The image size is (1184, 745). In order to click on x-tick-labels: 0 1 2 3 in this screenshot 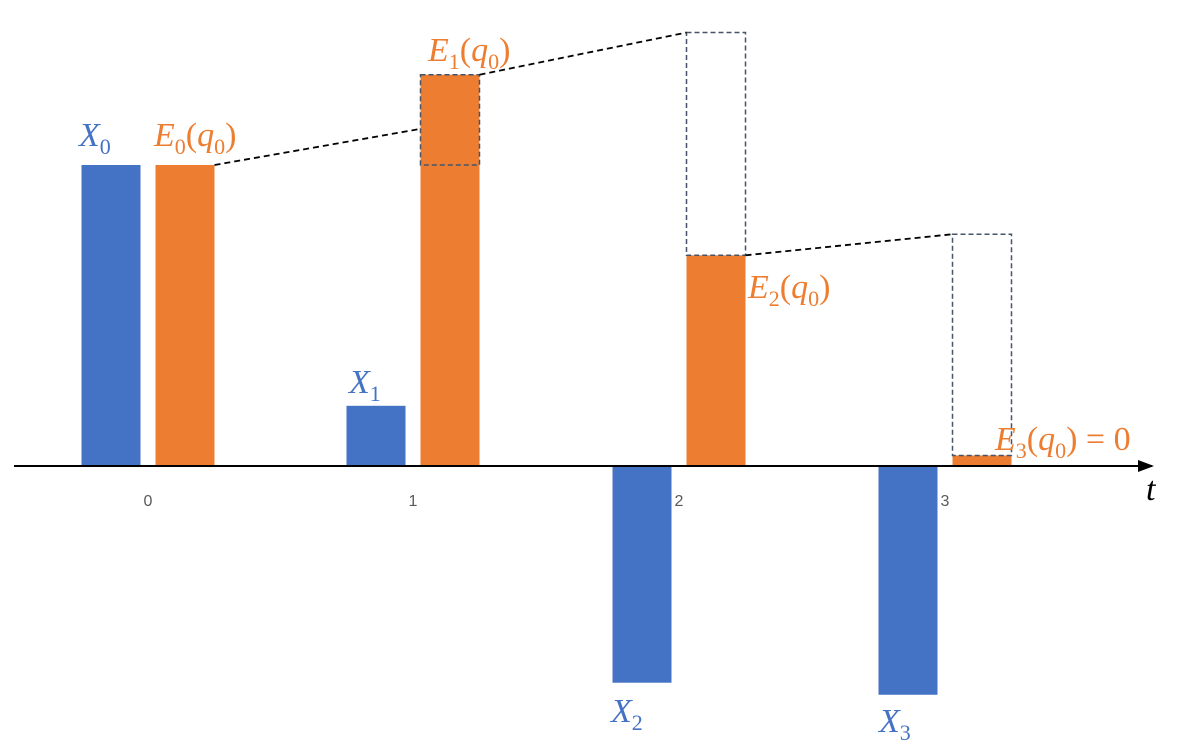, I will do `click(547, 501)`.